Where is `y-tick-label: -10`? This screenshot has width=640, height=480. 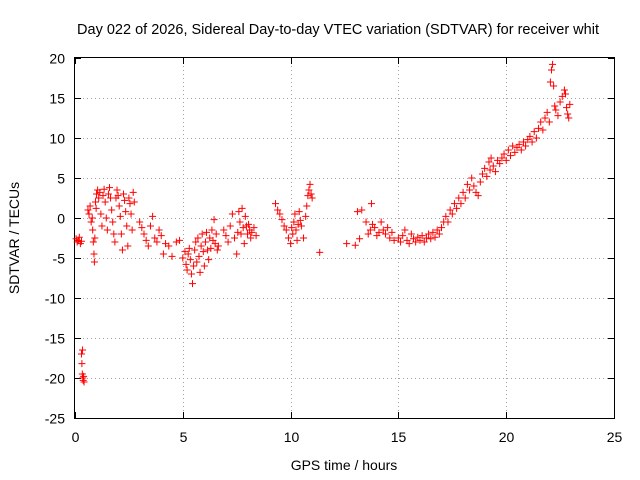 y-tick-label: -10 is located at coordinates (55, 299).